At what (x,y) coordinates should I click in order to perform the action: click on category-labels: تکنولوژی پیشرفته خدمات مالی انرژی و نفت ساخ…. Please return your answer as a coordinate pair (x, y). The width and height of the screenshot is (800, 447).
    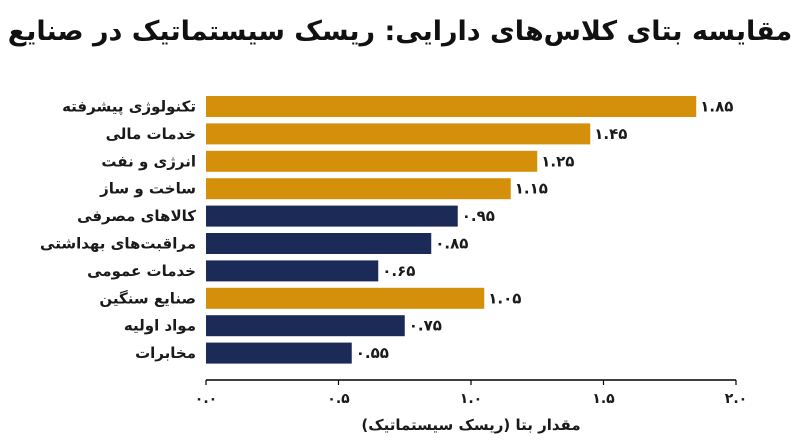
    Looking at the image, I should click on (118, 230).